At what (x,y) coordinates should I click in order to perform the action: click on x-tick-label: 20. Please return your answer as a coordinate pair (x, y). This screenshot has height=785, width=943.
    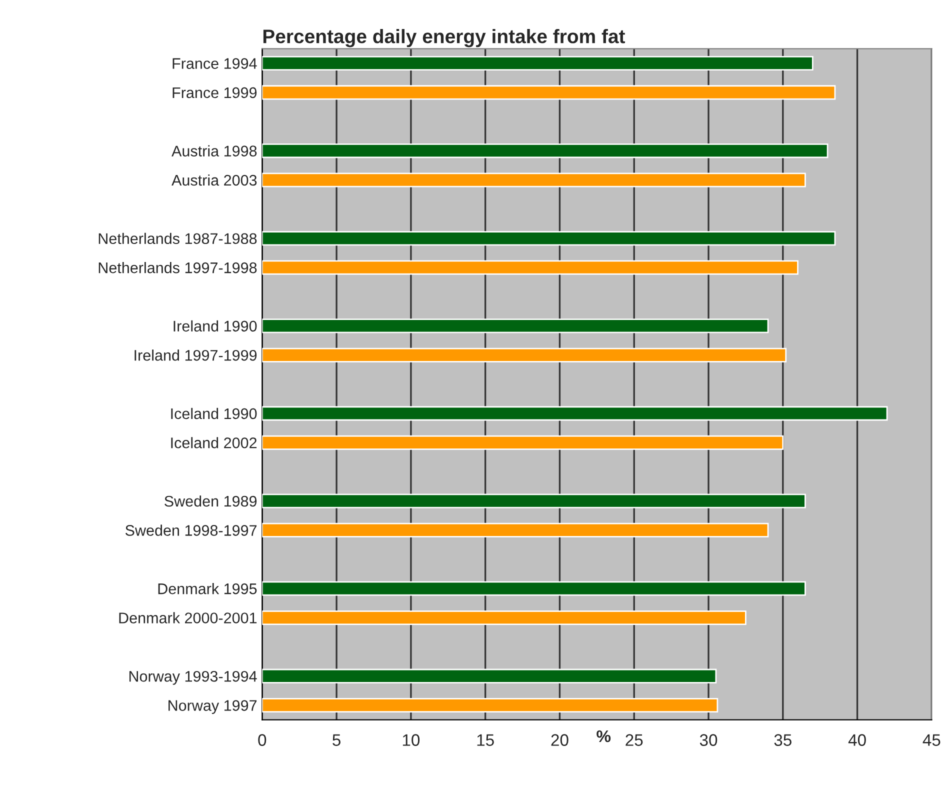
    Looking at the image, I should click on (559, 740).